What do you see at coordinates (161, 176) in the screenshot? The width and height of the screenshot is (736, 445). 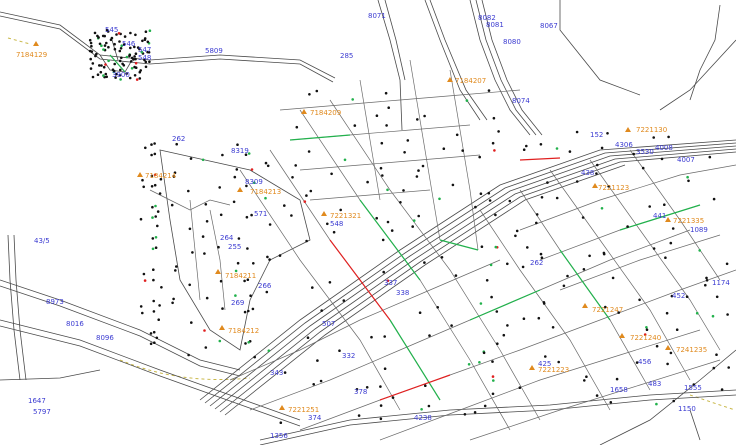 I see `site-label: 7184214` at bounding box center [161, 176].